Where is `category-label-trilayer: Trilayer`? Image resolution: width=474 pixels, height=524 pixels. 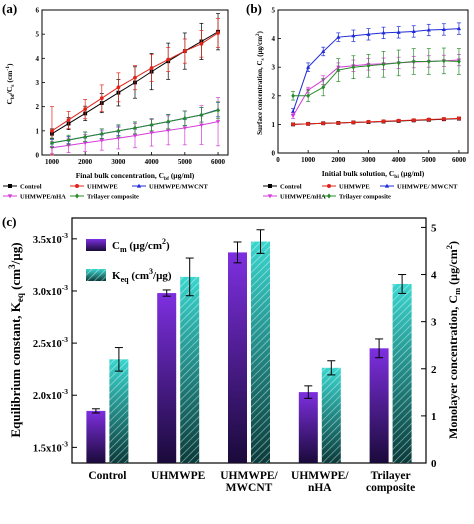 category-label-trilayer: Trilayer is located at coordinates (391, 476).